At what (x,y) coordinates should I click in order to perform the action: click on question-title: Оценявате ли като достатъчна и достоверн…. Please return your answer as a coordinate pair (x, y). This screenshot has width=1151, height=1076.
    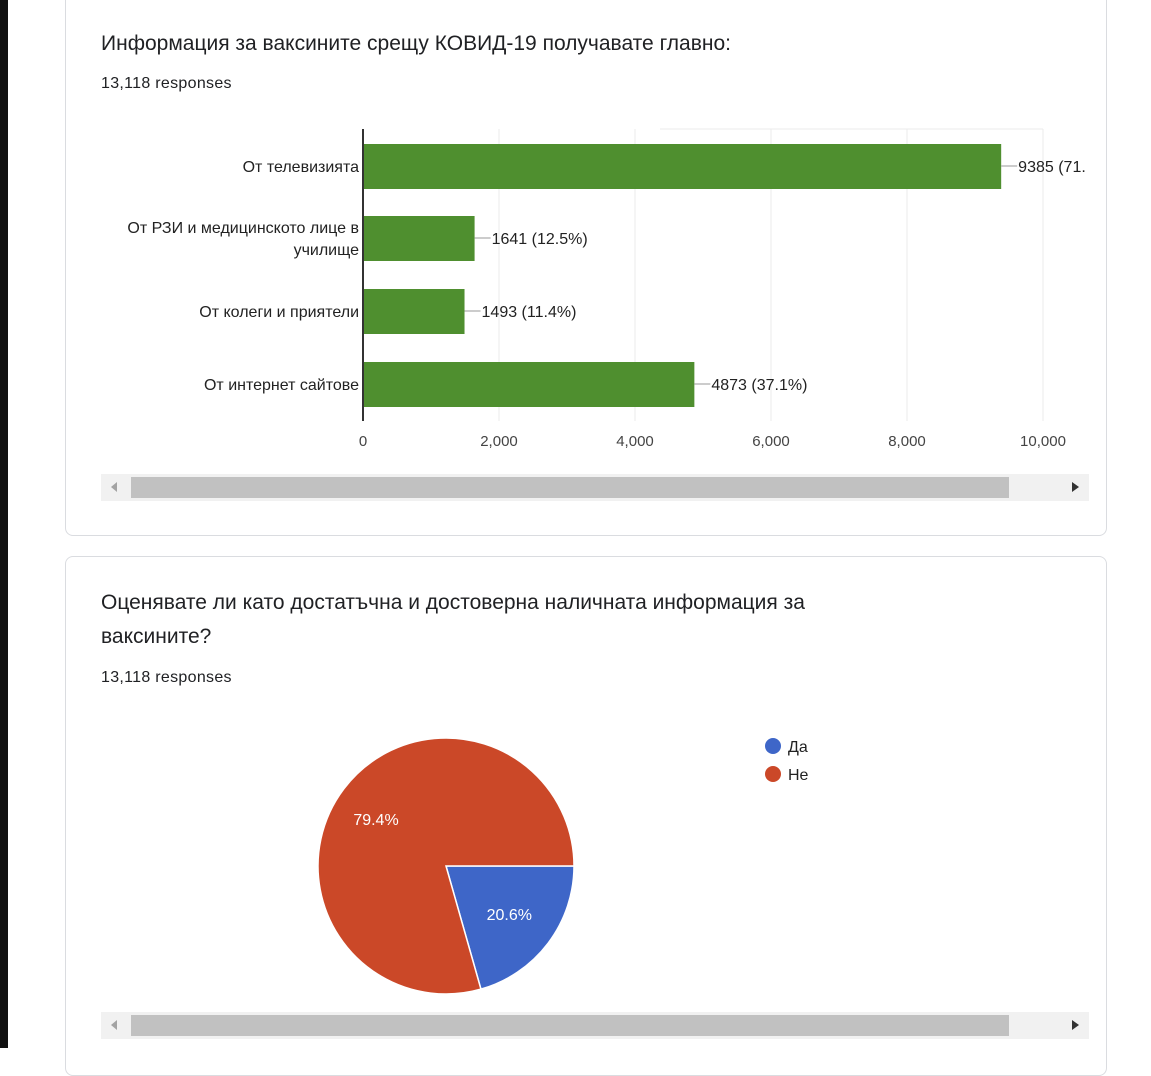
    Looking at the image, I should click on (453, 619).